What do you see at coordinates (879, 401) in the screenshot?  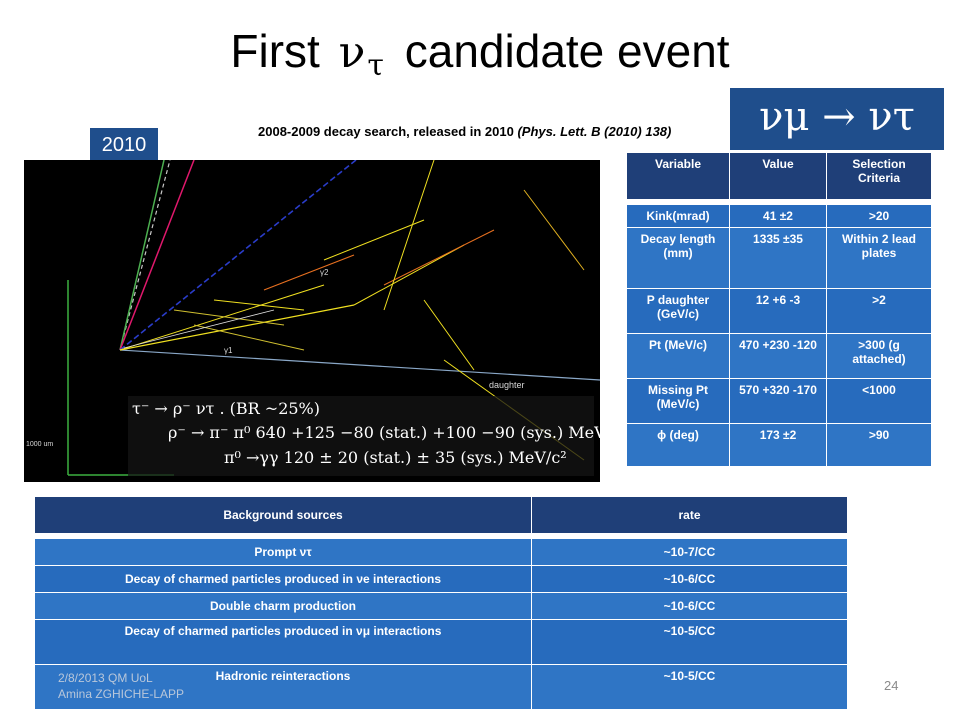 I see `criteria-cell: <1000` at bounding box center [879, 401].